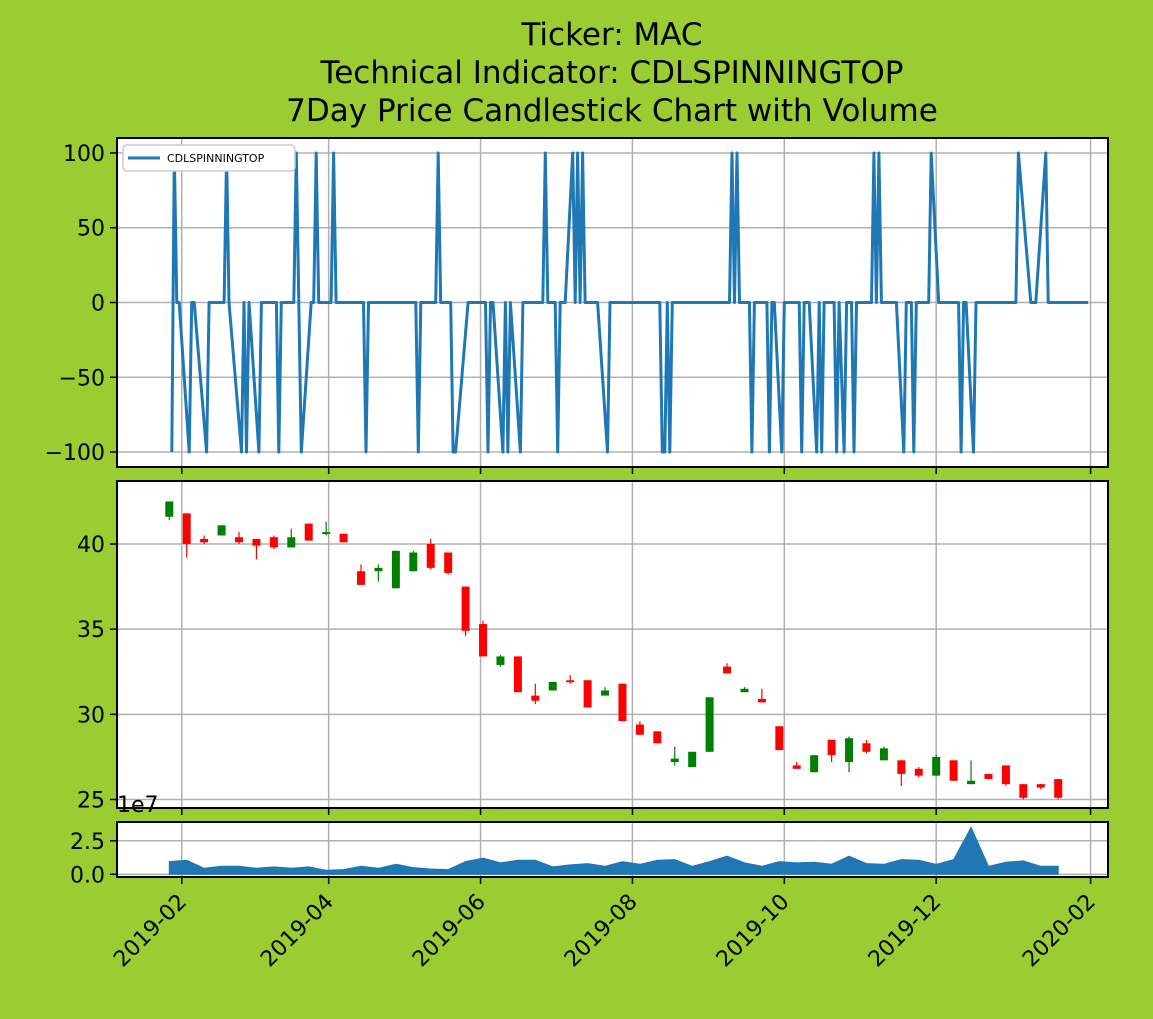 This screenshot has height=1019, width=1153. Describe the element at coordinates (98, 304) in the screenshot. I see `indicator-ytick-label: 0` at that location.